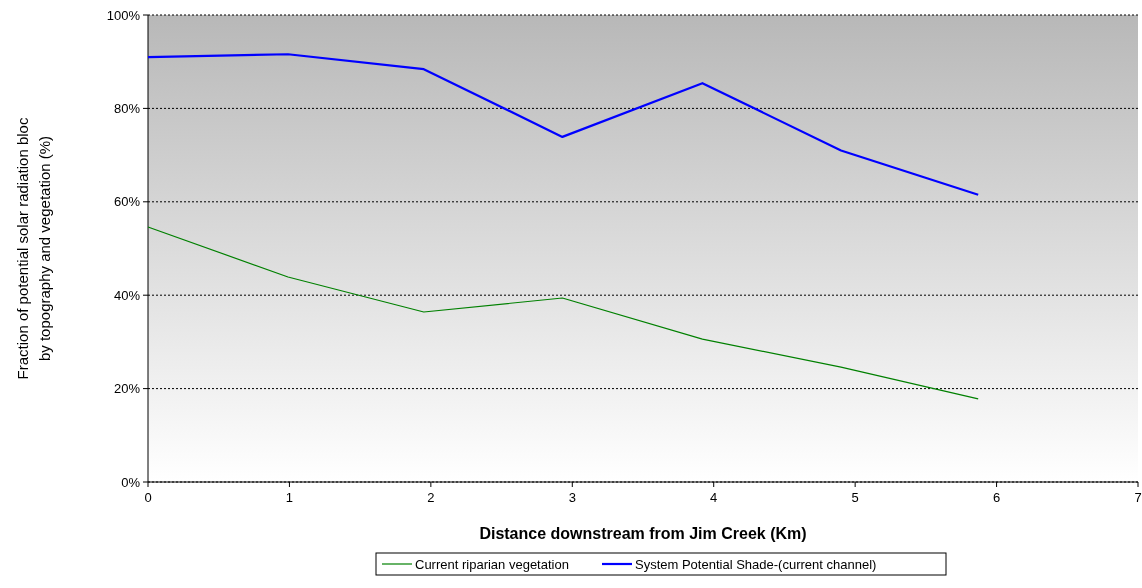  Describe the element at coordinates (127, 108) in the screenshot. I see `y-tick-label: 80%` at that location.